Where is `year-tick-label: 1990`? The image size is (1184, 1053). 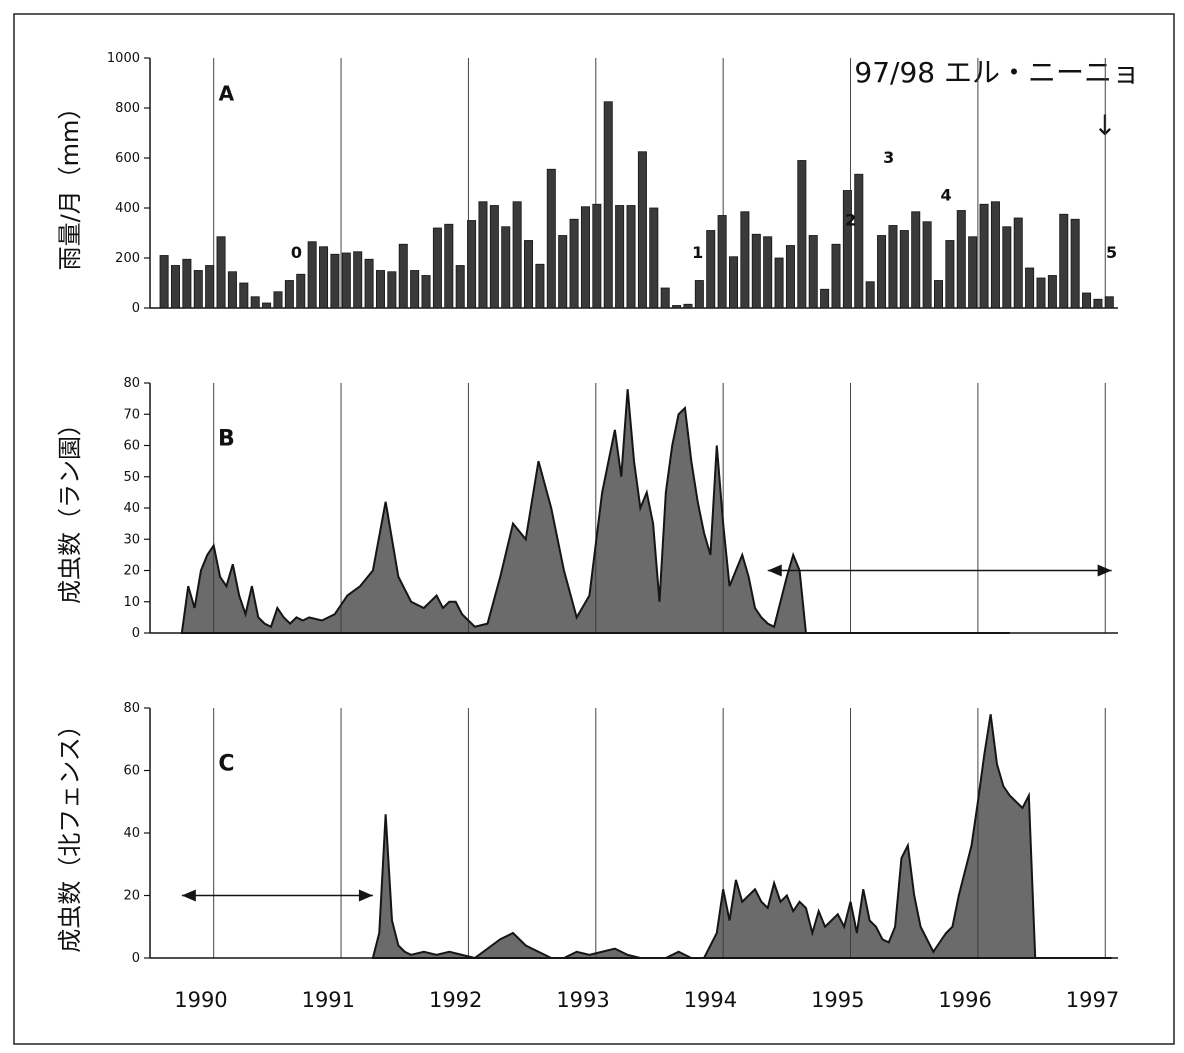 year-tick-label: 1990 is located at coordinates (200, 1000).